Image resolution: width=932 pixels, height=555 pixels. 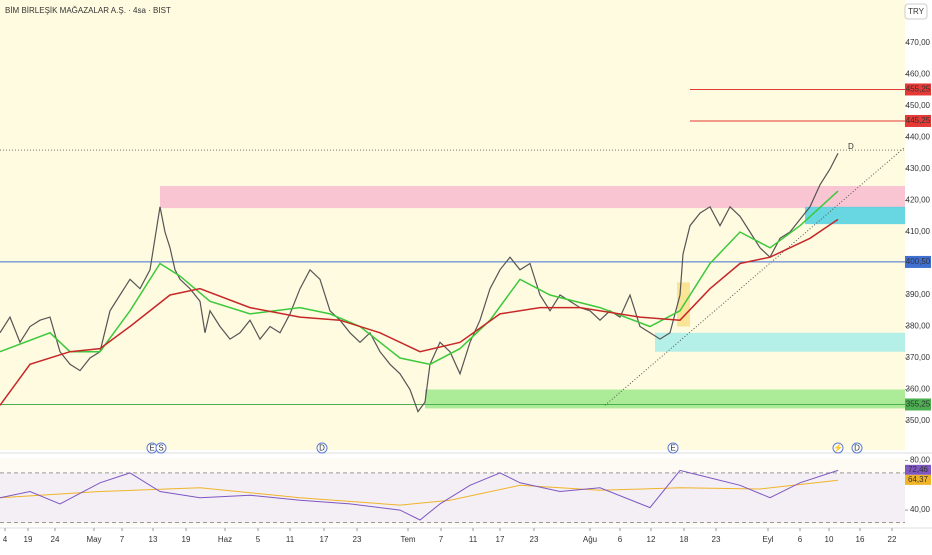 I want to click on rsi-tick-label: 40,00, so click(x=920, y=509).